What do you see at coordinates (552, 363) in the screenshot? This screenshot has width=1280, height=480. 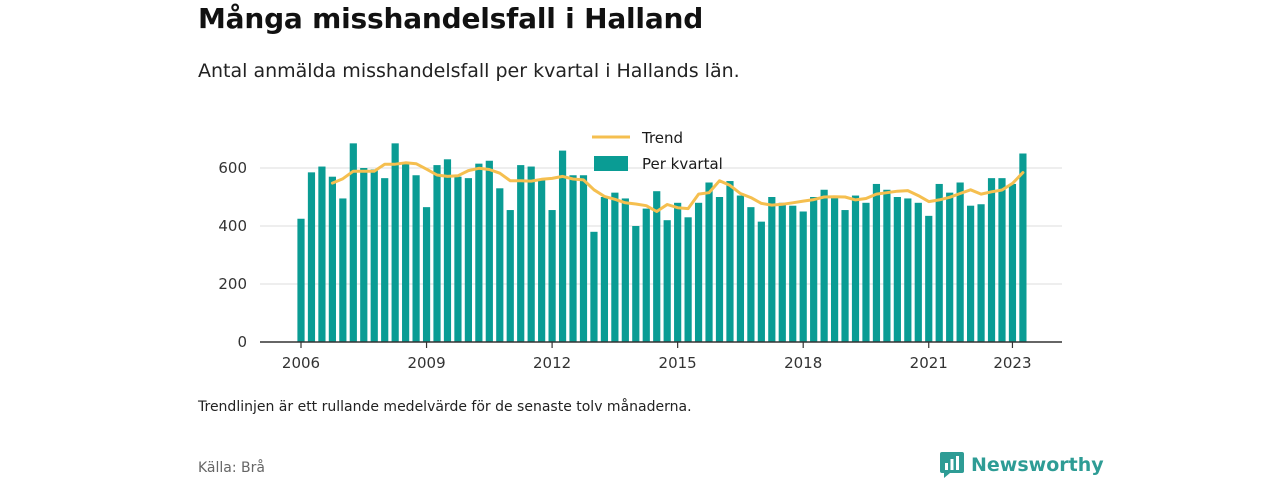 I see `x-tick-label: 2012` at bounding box center [552, 363].